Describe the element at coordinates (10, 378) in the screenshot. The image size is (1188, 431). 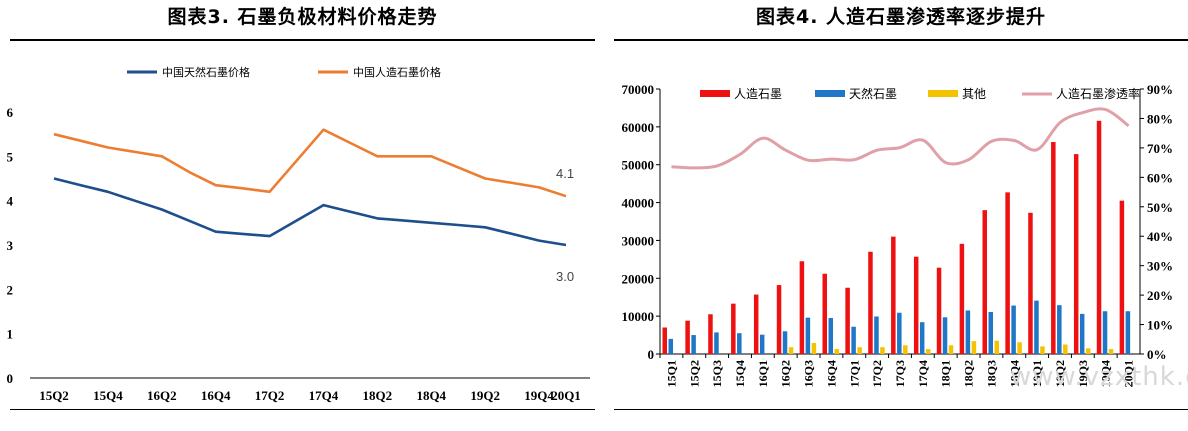
I see `y-tick-label: 0` at that location.